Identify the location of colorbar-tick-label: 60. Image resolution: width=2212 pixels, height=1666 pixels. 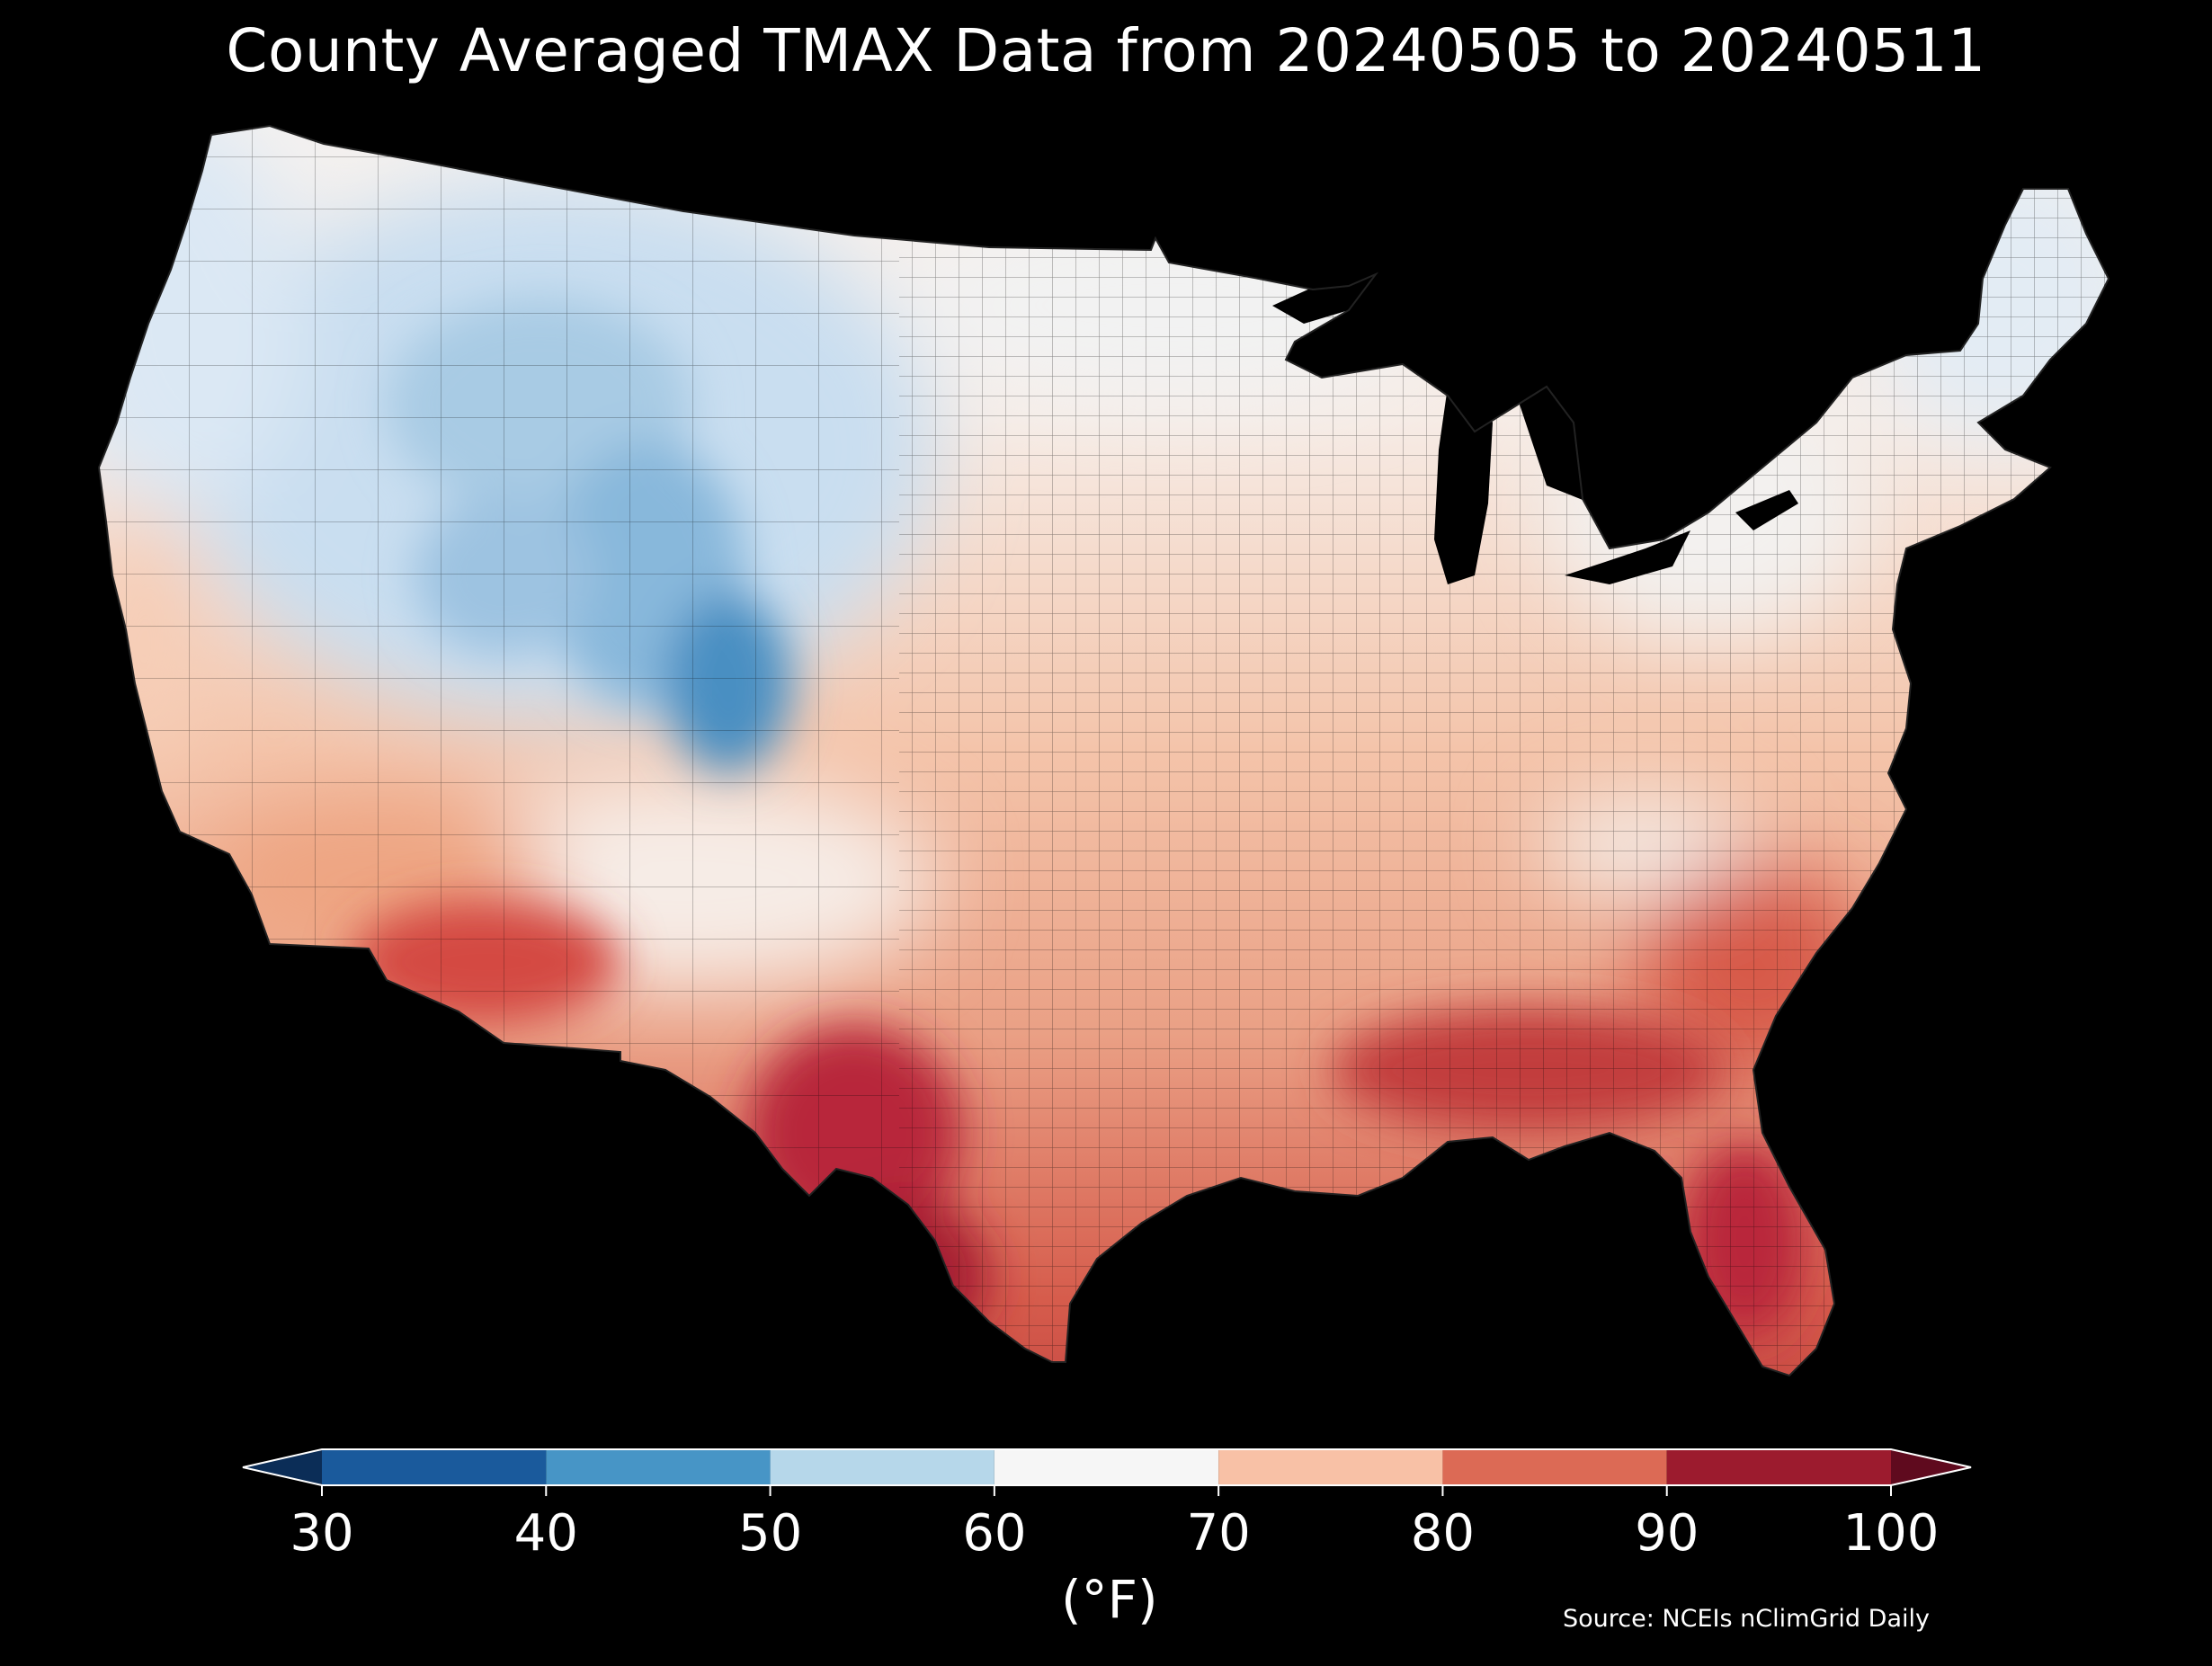
(994, 1533).